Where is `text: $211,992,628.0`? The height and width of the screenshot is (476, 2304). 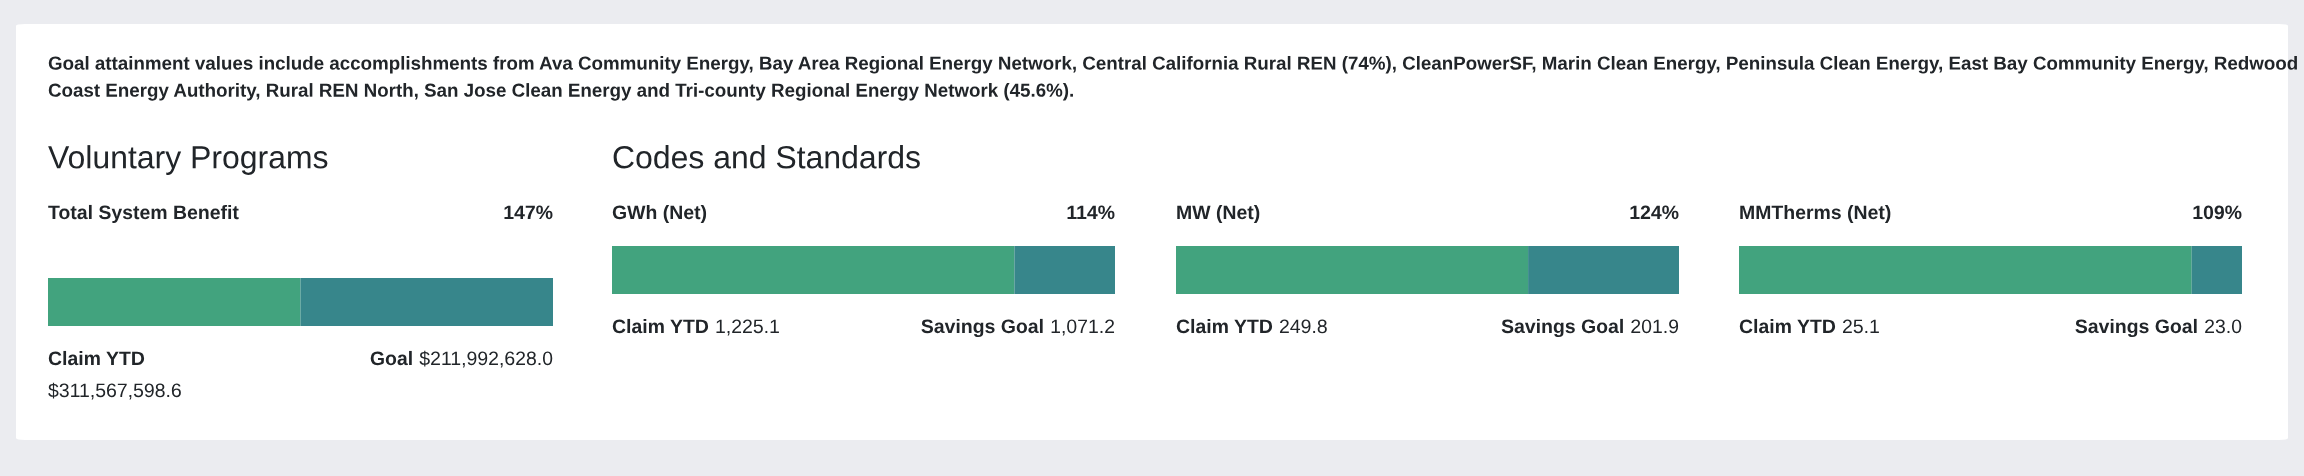
text: $211,992,628.0 is located at coordinates (486, 359).